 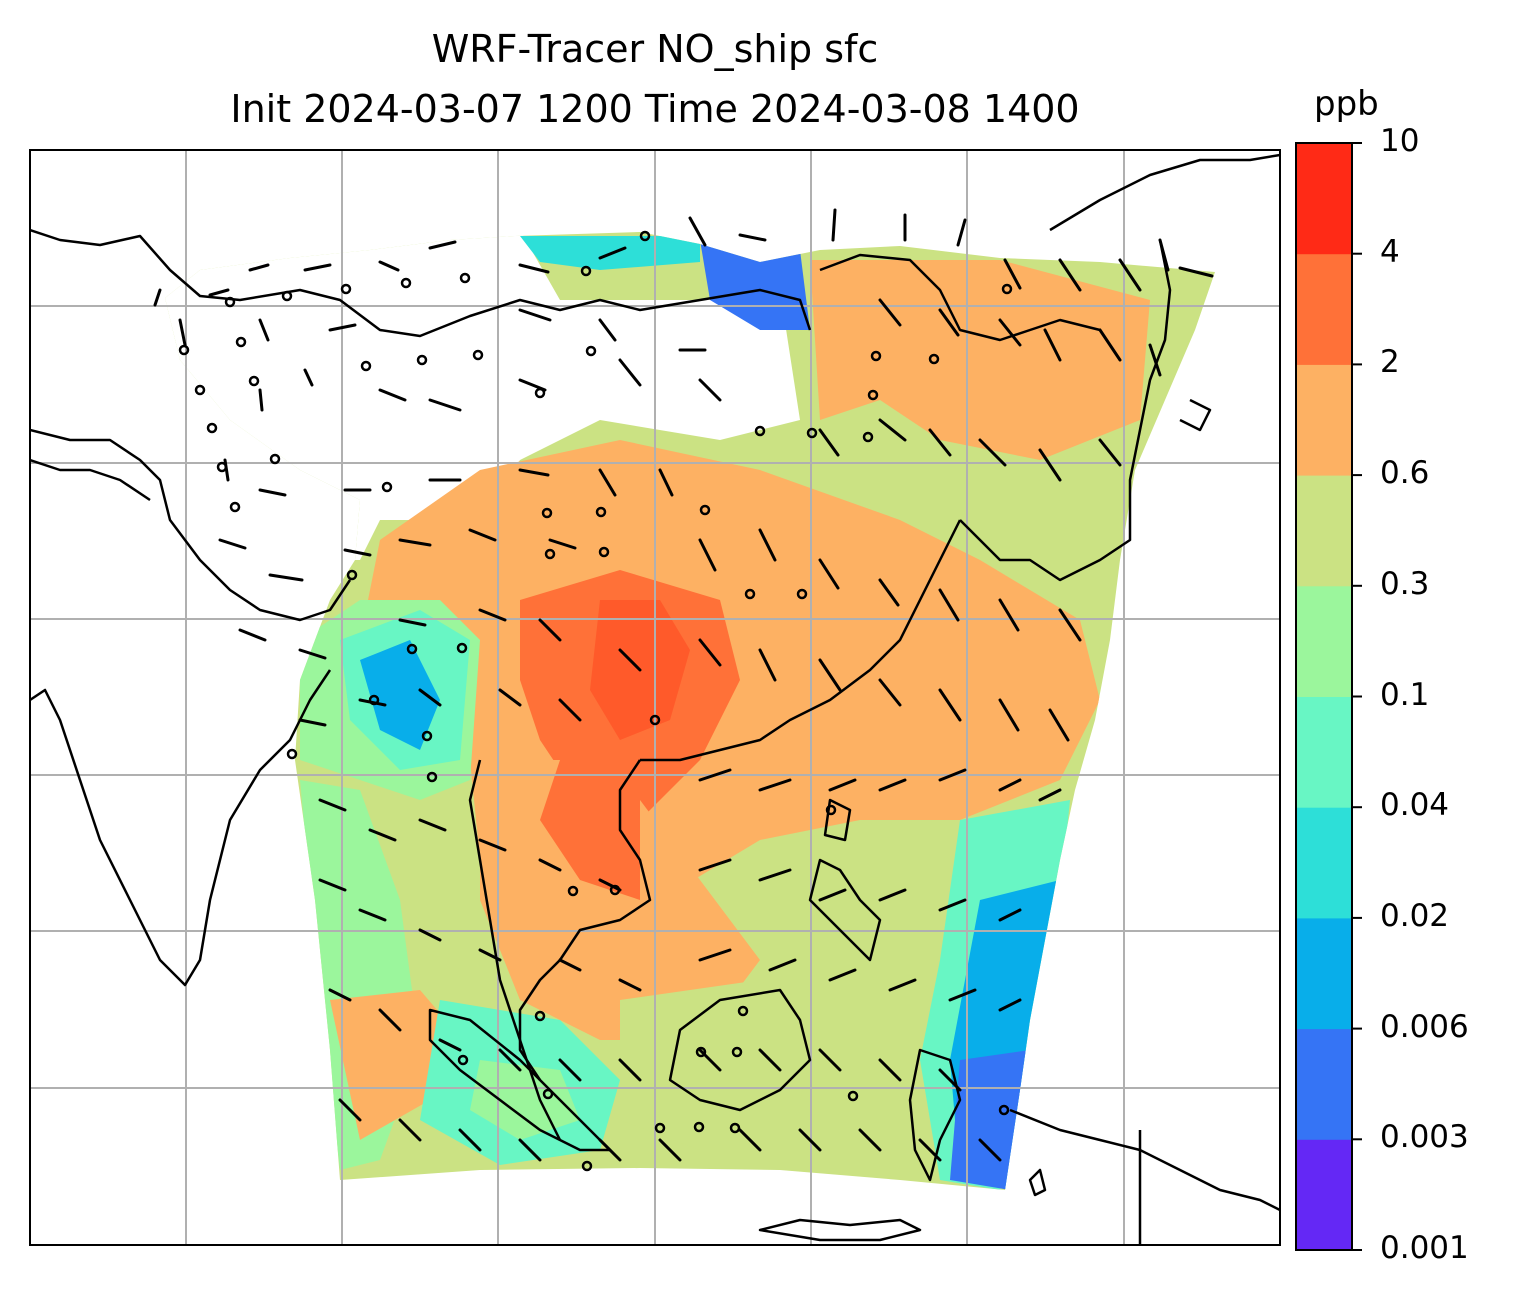 What do you see at coordinates (1424, 1248) in the screenshot?
I see `colorbar-tick-label: 0.001` at bounding box center [1424, 1248].